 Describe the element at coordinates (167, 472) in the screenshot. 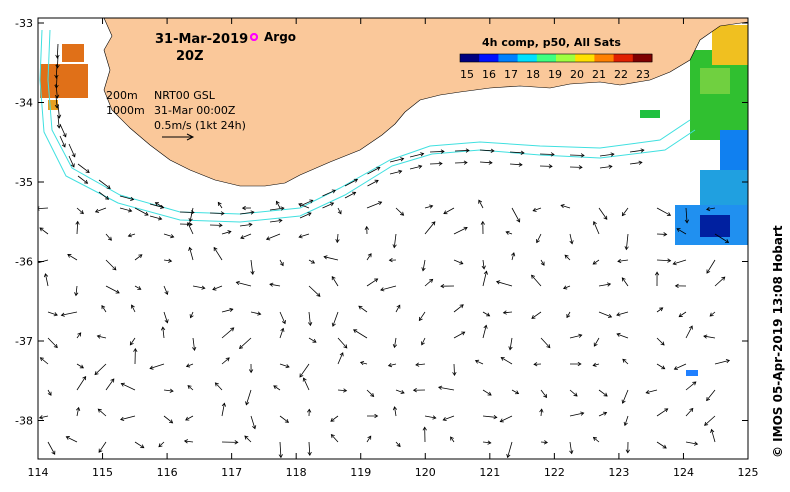

I see `x-tick-label: 116` at that location.